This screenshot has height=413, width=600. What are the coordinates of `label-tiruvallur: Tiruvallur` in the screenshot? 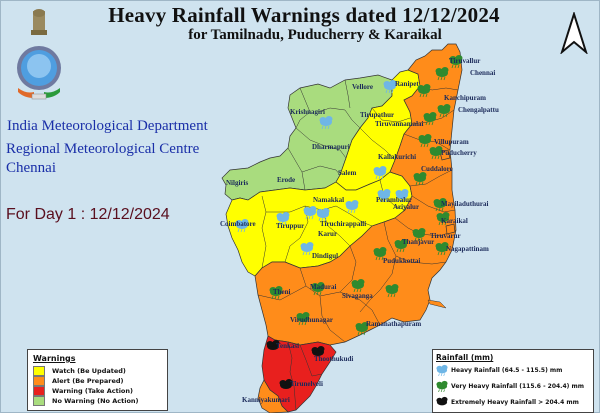 It's located at (465, 61).